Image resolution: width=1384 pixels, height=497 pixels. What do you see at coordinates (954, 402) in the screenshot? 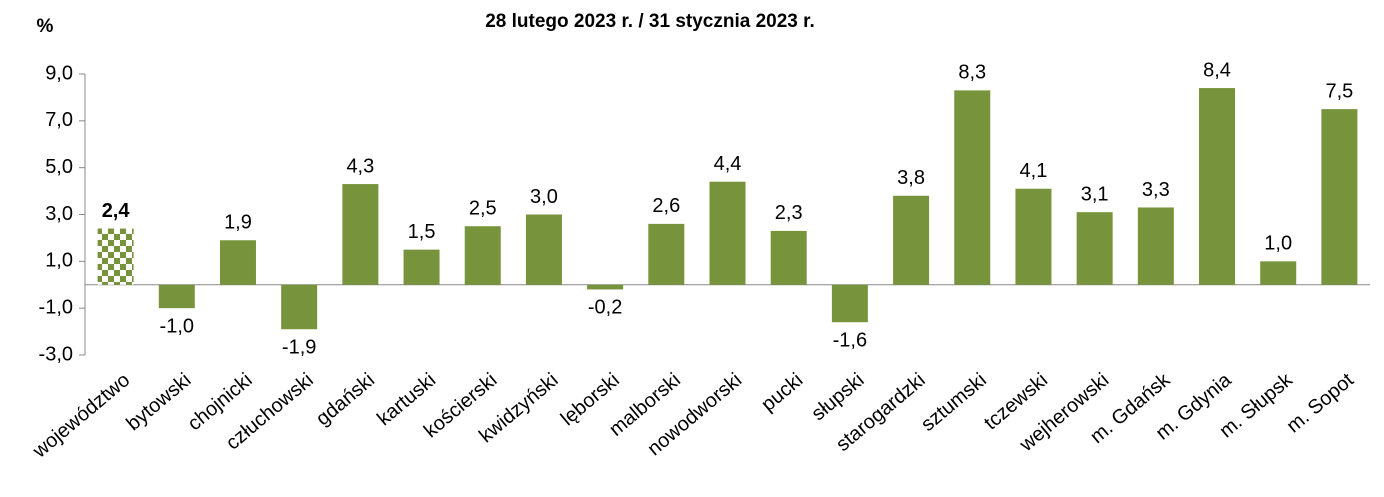
I see `x-tick-label: sztumski` at bounding box center [954, 402].